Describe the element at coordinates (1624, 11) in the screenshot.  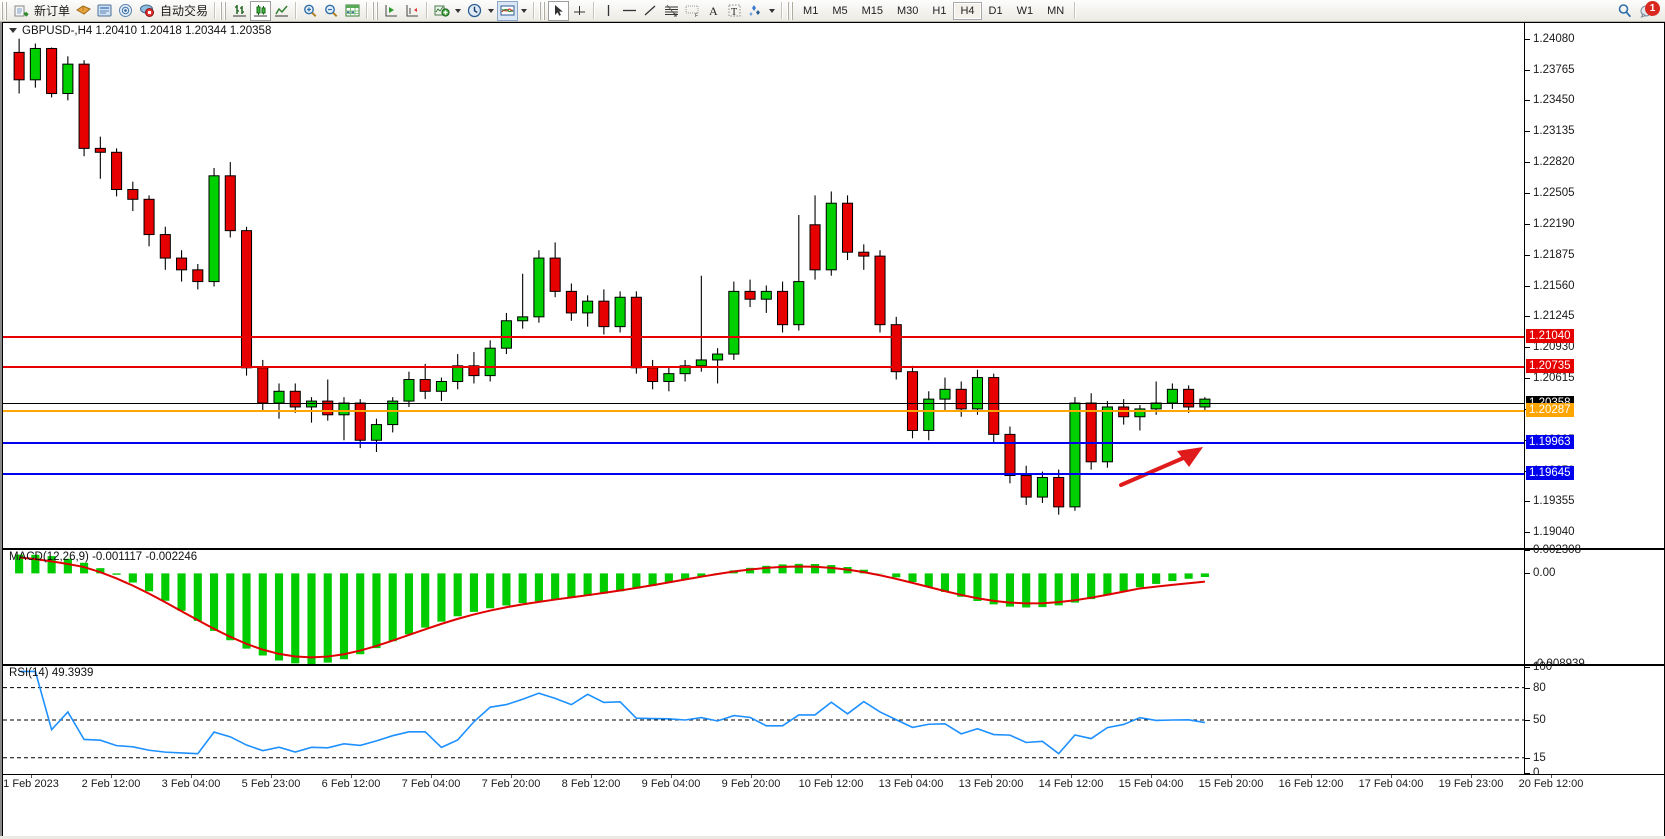
I see `search-icon` at that location.